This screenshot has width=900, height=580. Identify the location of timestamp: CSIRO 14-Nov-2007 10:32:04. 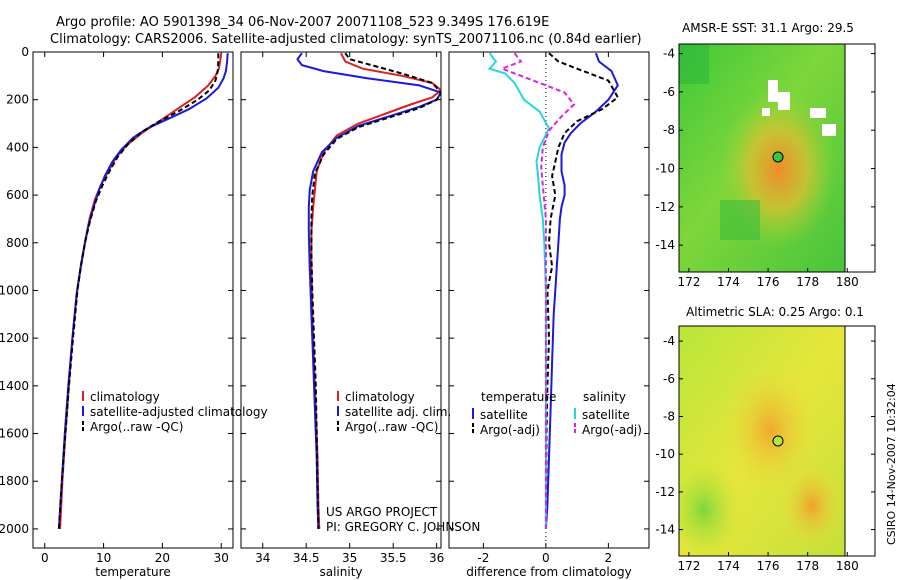
(891, 464).